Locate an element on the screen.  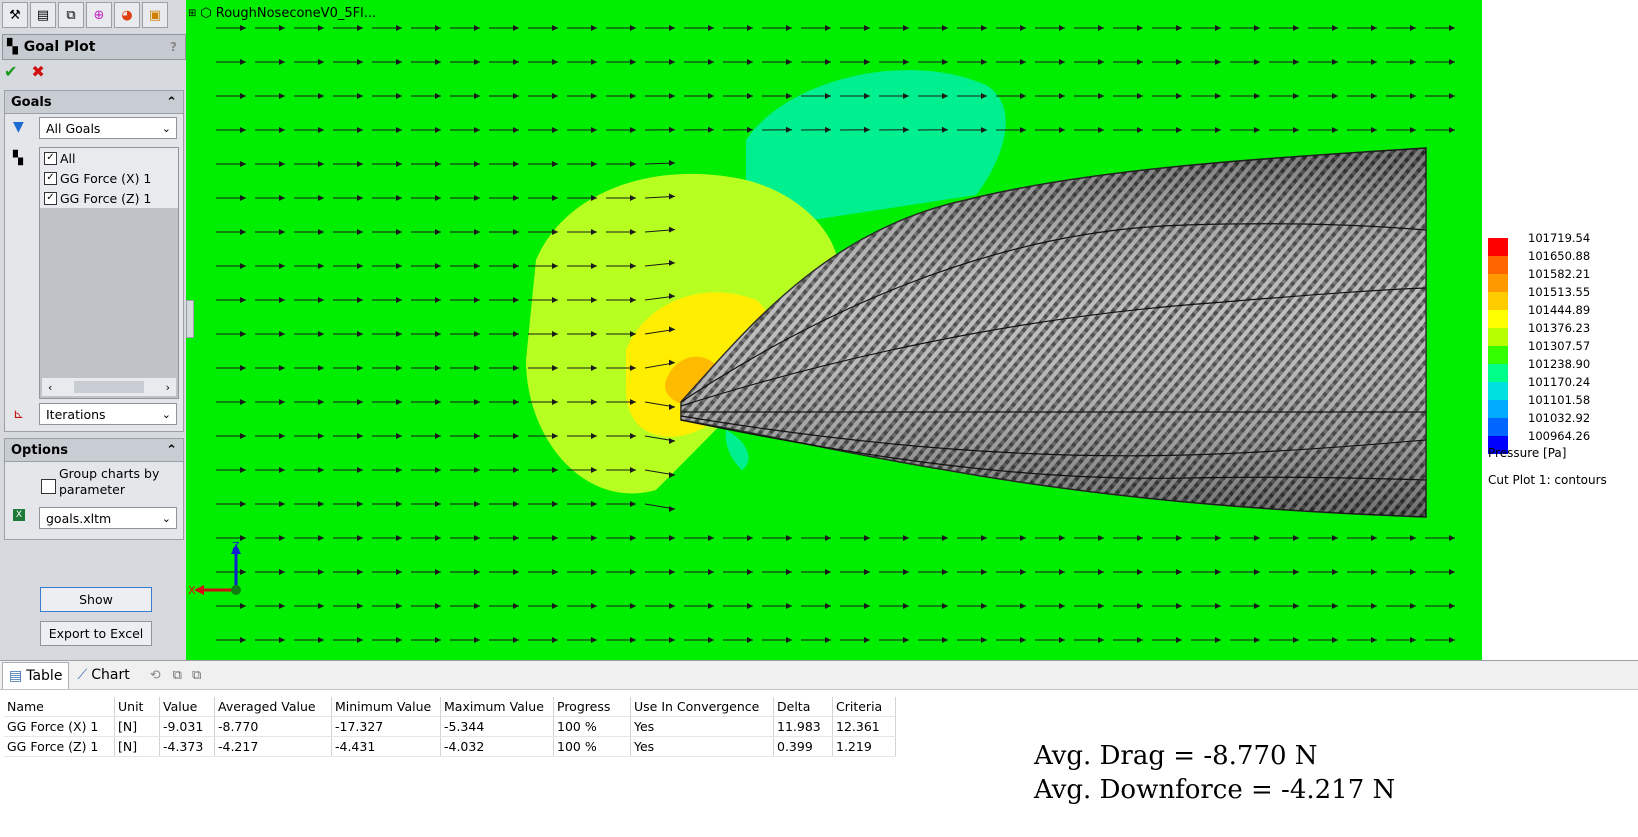
col-progress: Progress is located at coordinates (592, 707).